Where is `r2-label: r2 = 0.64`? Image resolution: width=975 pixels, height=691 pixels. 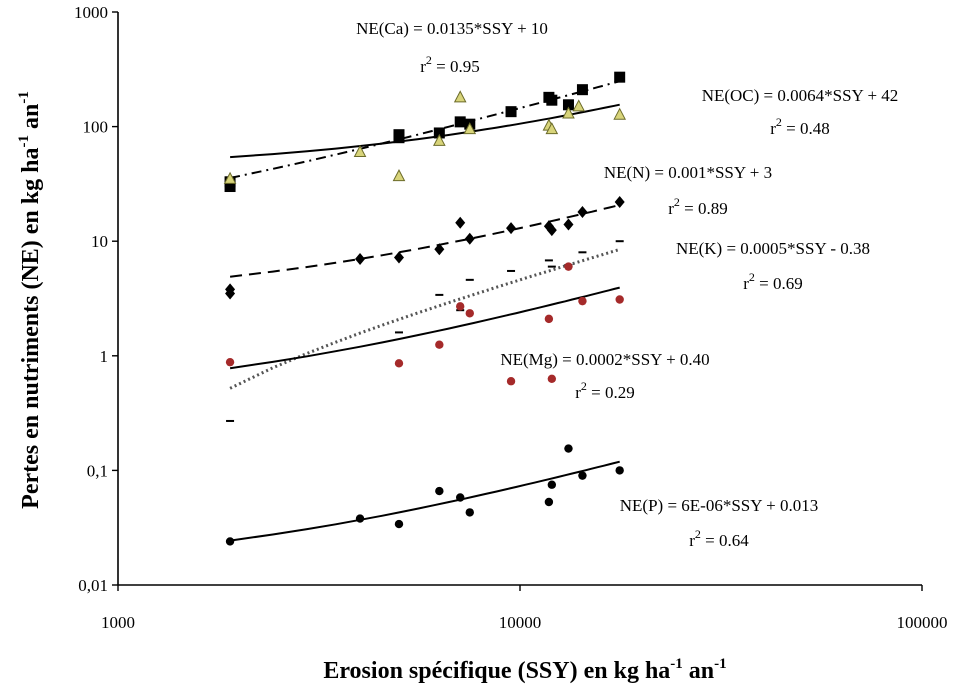
r2-label: r2 = 0.64 is located at coordinates (719, 538).